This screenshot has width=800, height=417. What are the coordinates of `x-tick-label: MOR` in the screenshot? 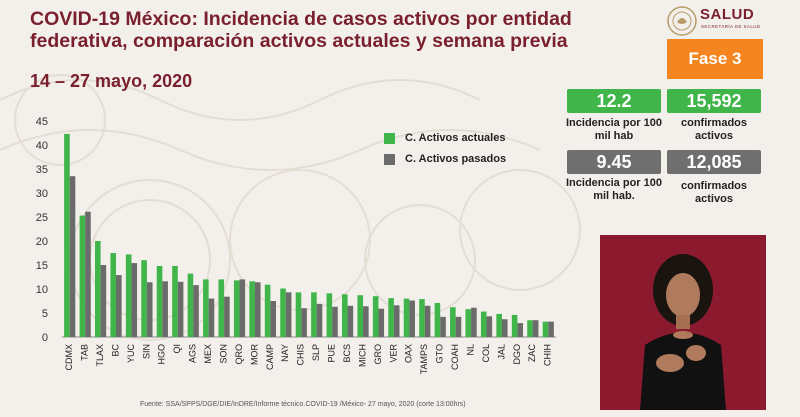 It's located at (254, 354).